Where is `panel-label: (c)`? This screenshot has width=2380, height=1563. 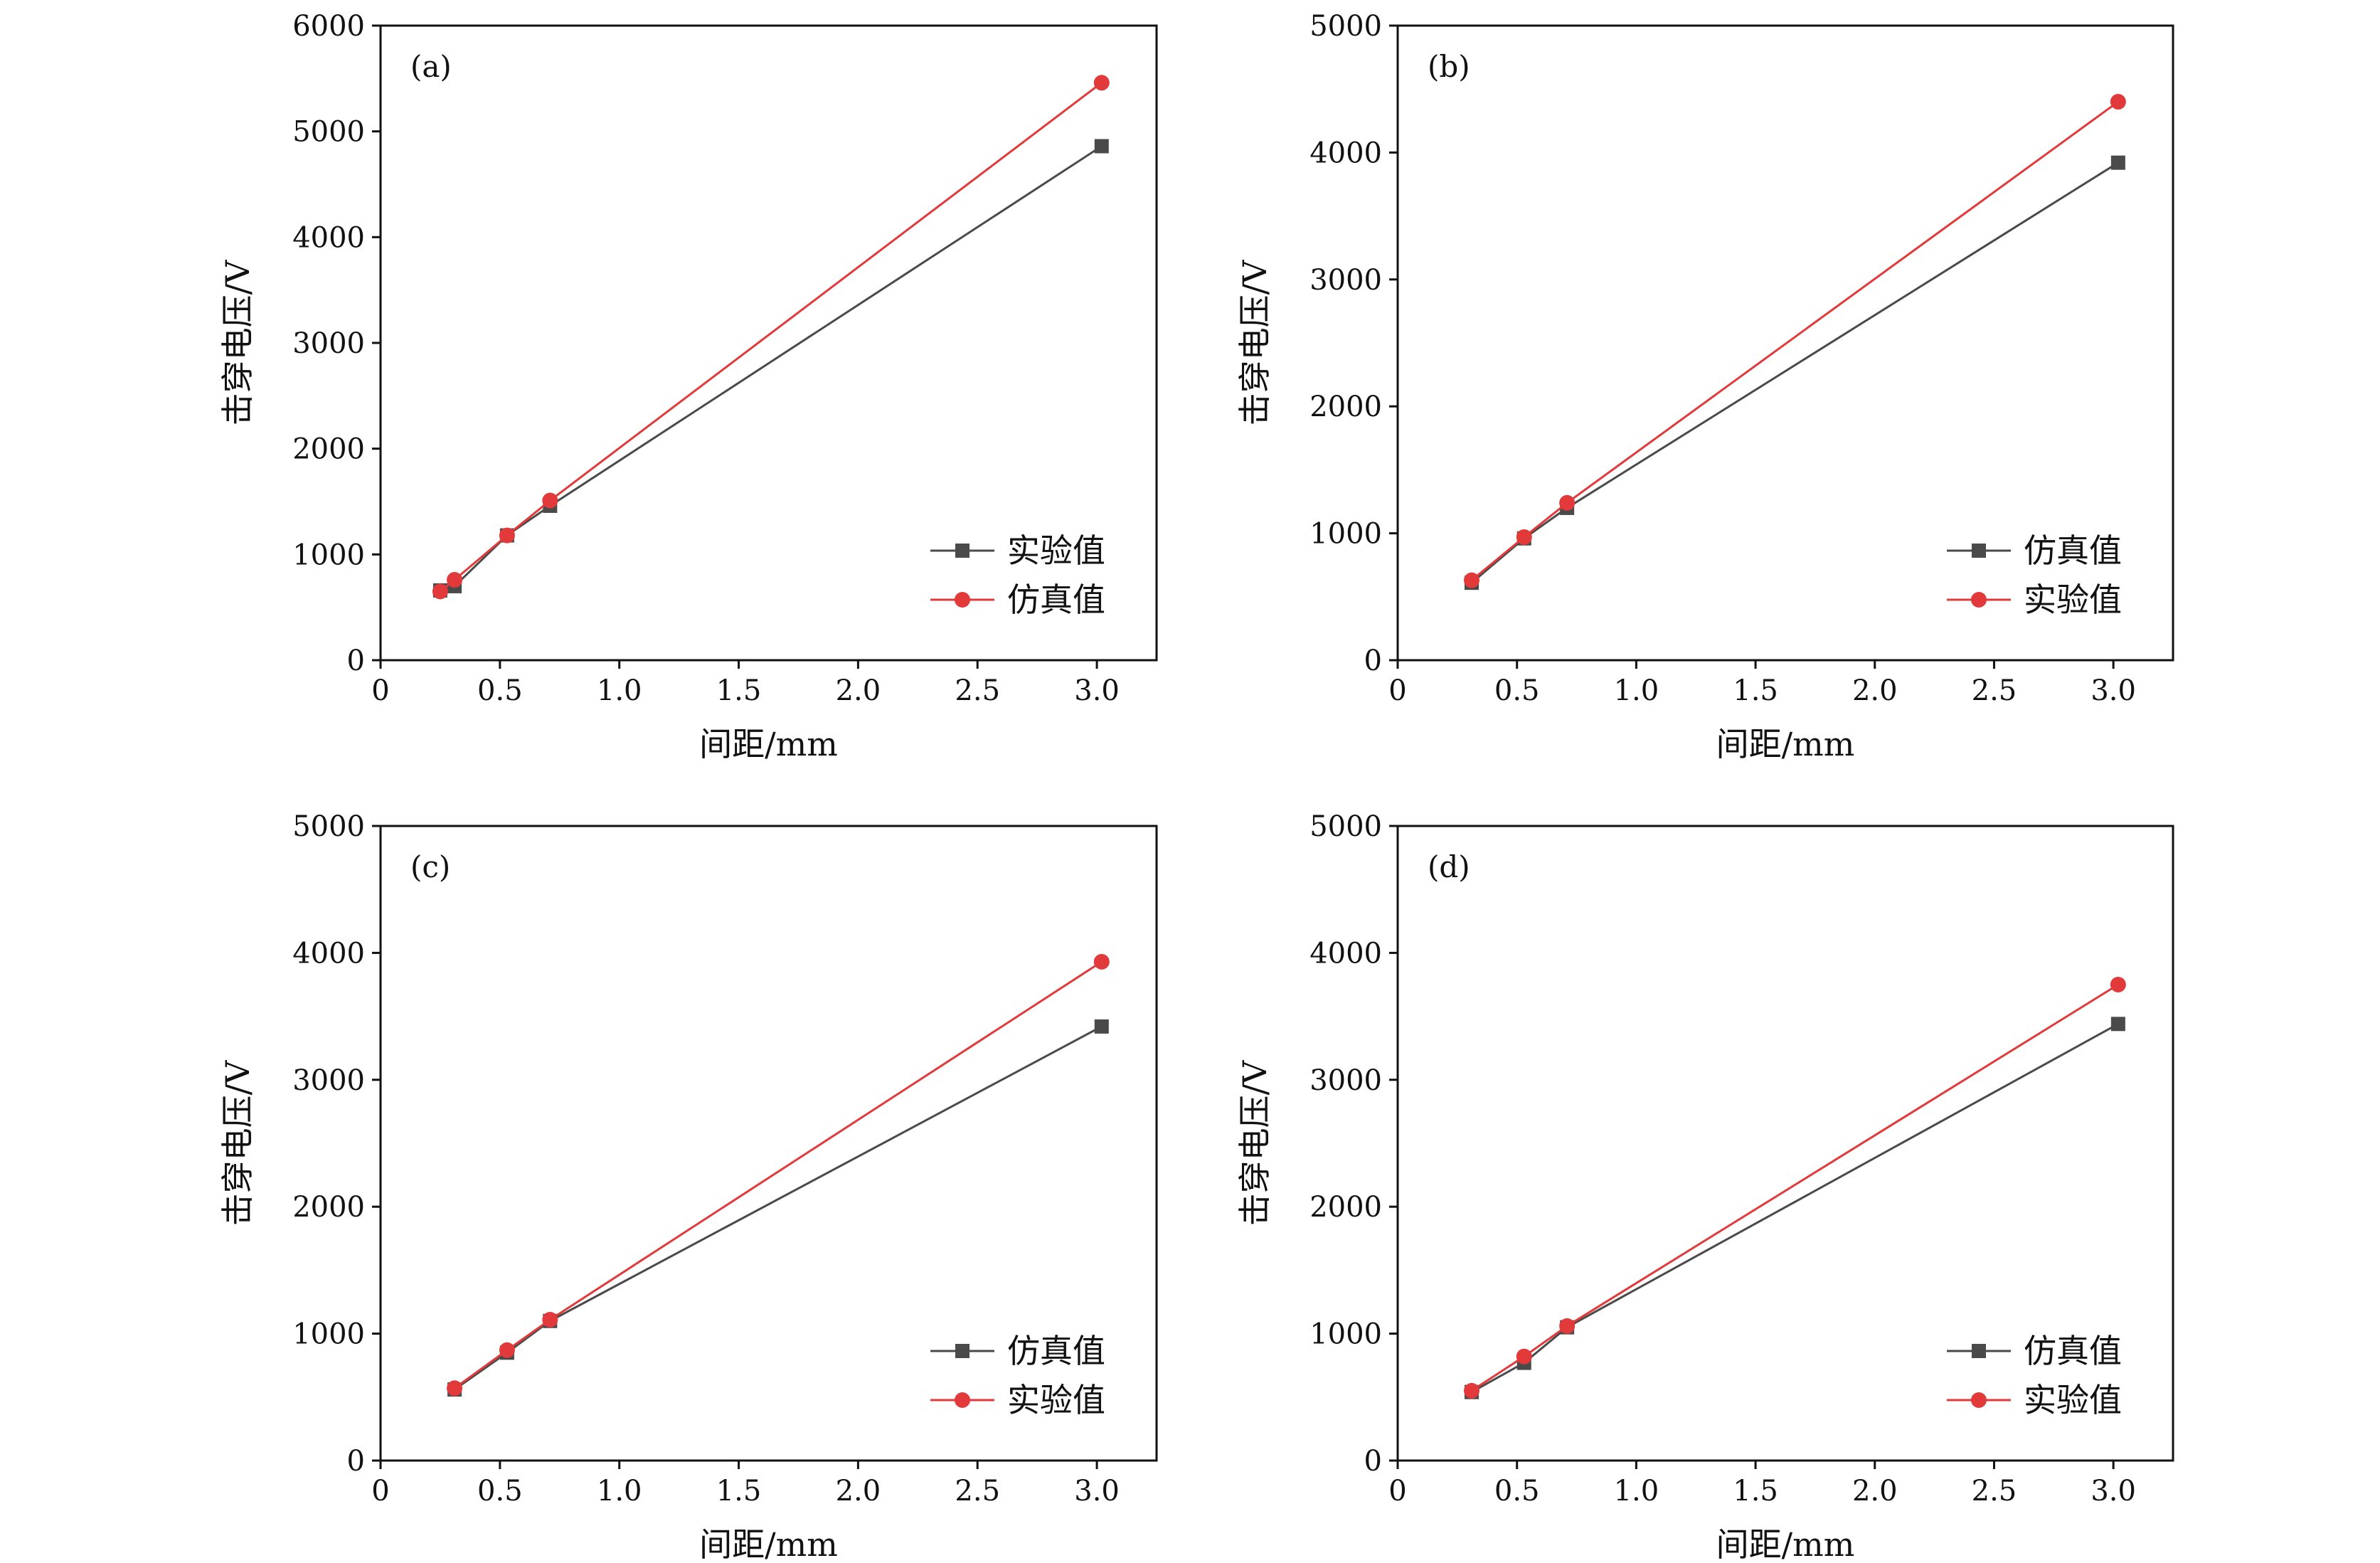 panel-label: (c) is located at coordinates (430, 866).